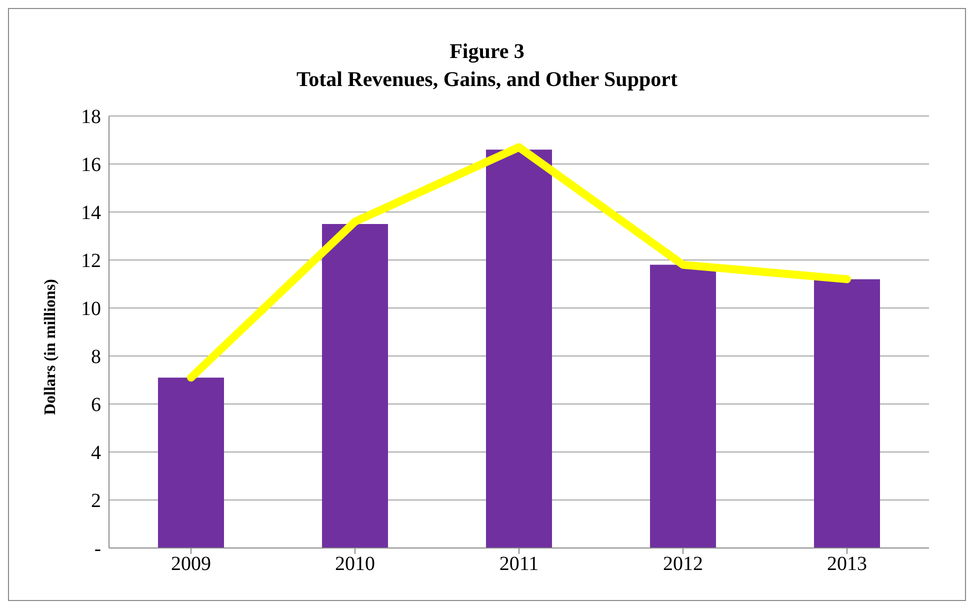 The image size is (974, 607). I want to click on x-tick-label: 2011, so click(519, 564).